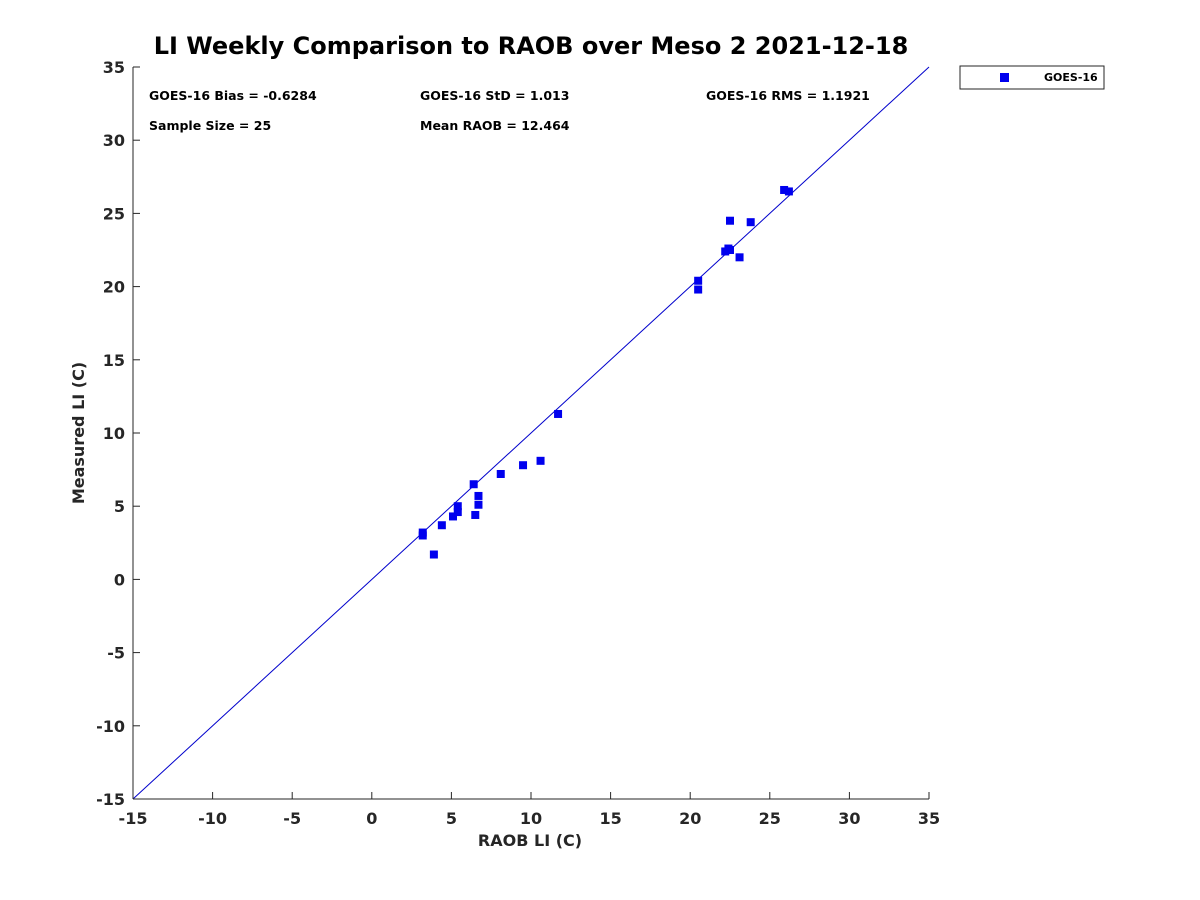  What do you see at coordinates (1004, 77) in the screenshot?
I see `legend-marker-square-icon` at bounding box center [1004, 77].